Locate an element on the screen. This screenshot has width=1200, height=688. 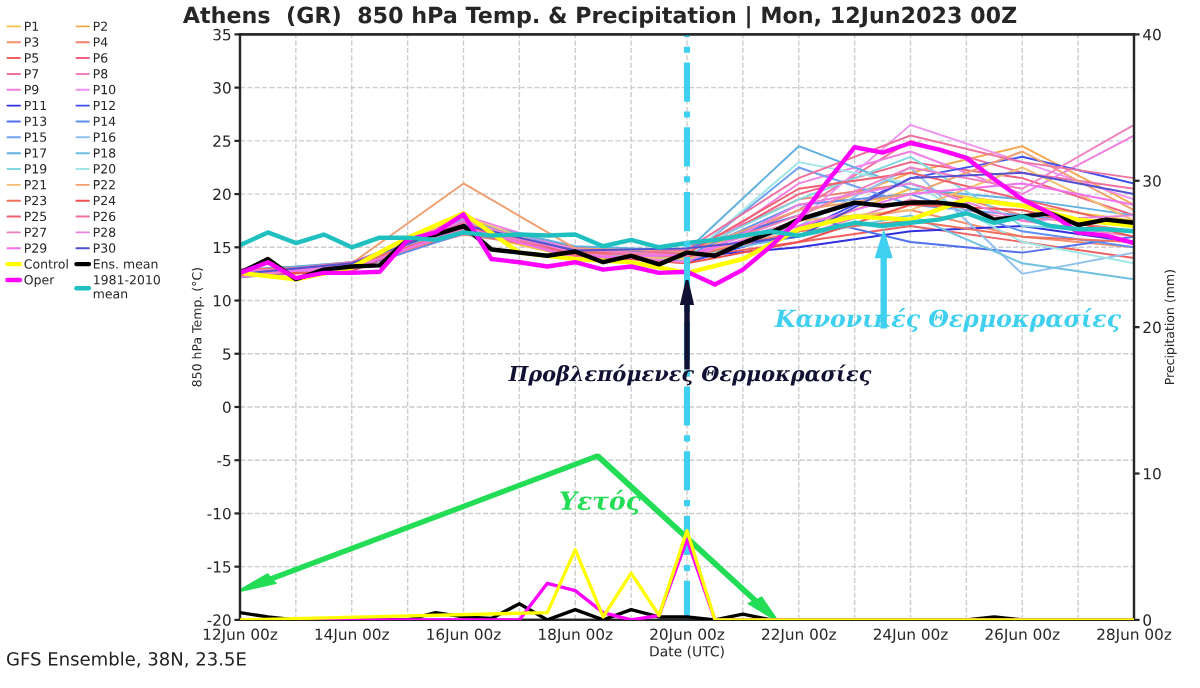
chart-title: Athens (GR) 850 hPa Temp. & Precipitation | Mon, 12Jun2023 00Z is located at coordinates (599, 17).